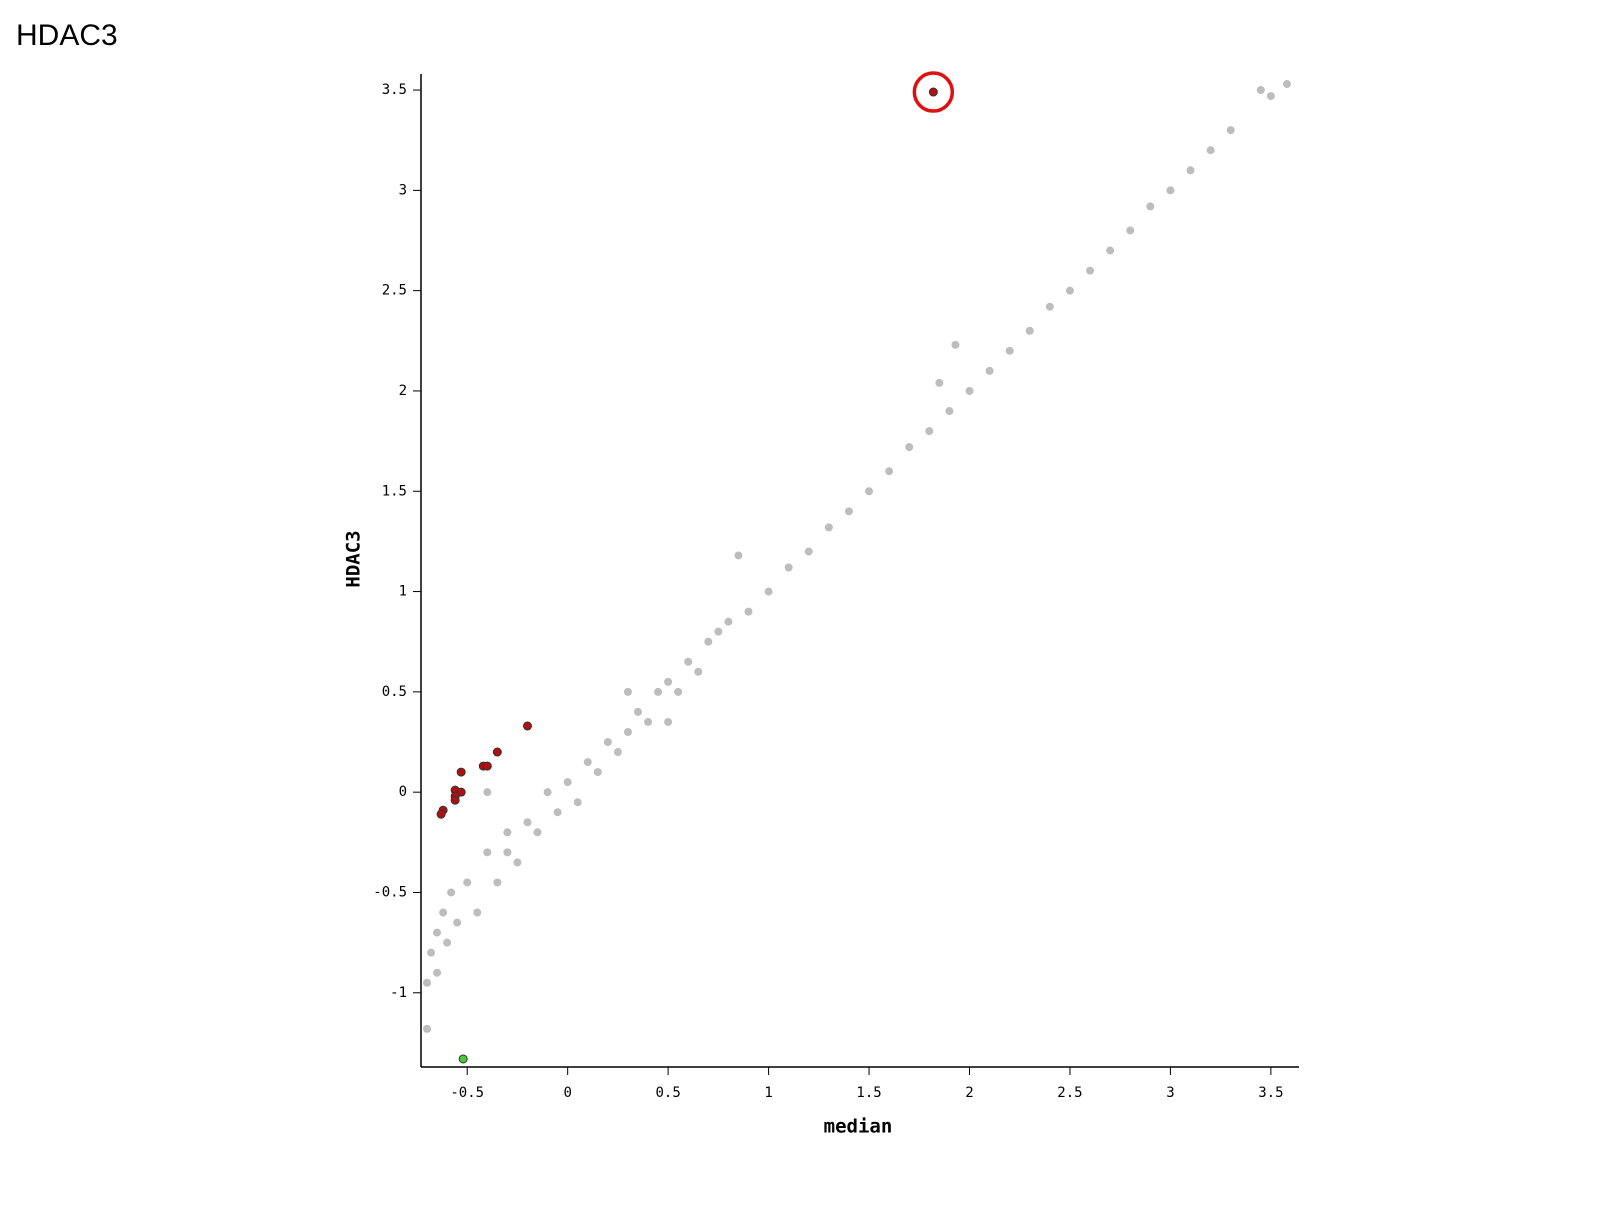 The image size is (1600, 1205). What do you see at coordinates (390, 892) in the screenshot?
I see `y-tick-label: -0.5` at bounding box center [390, 892].